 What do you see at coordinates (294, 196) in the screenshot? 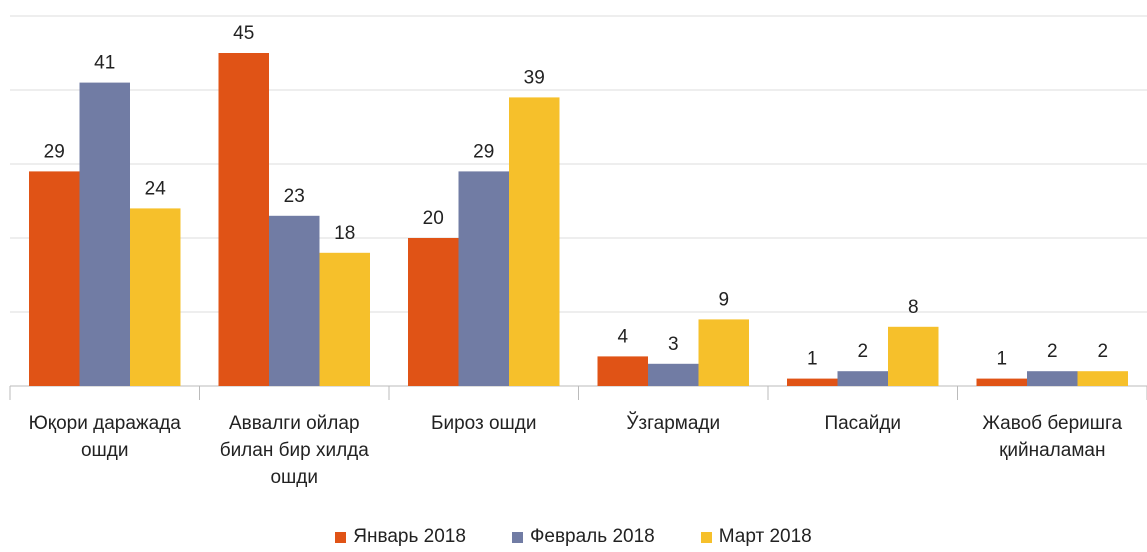
I see `data-label: 23` at bounding box center [294, 196].